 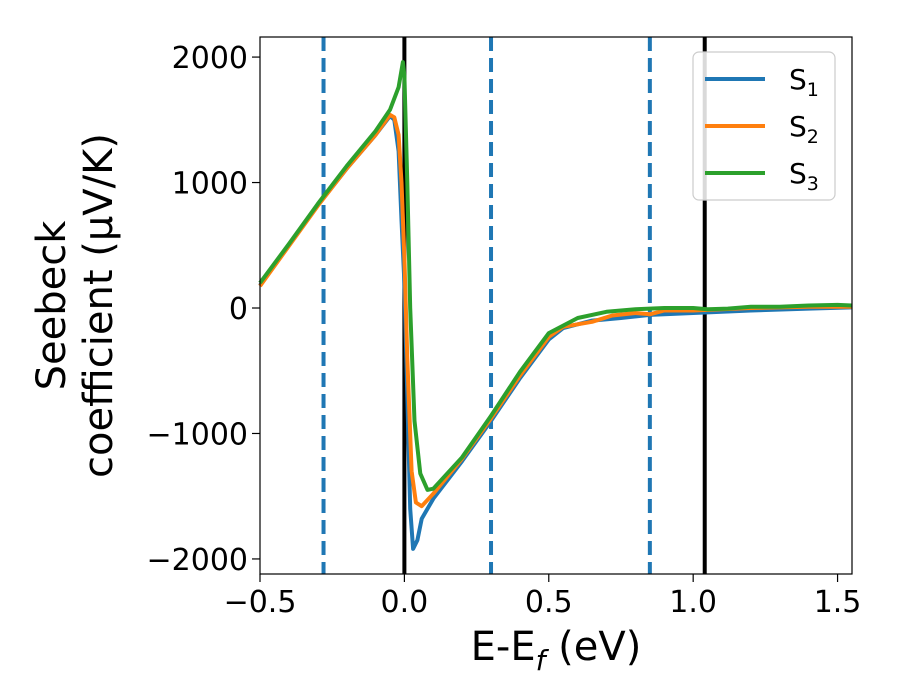 I want to click on y-axis-title-line2: coefficient (μV/K), so click(x=99, y=305).